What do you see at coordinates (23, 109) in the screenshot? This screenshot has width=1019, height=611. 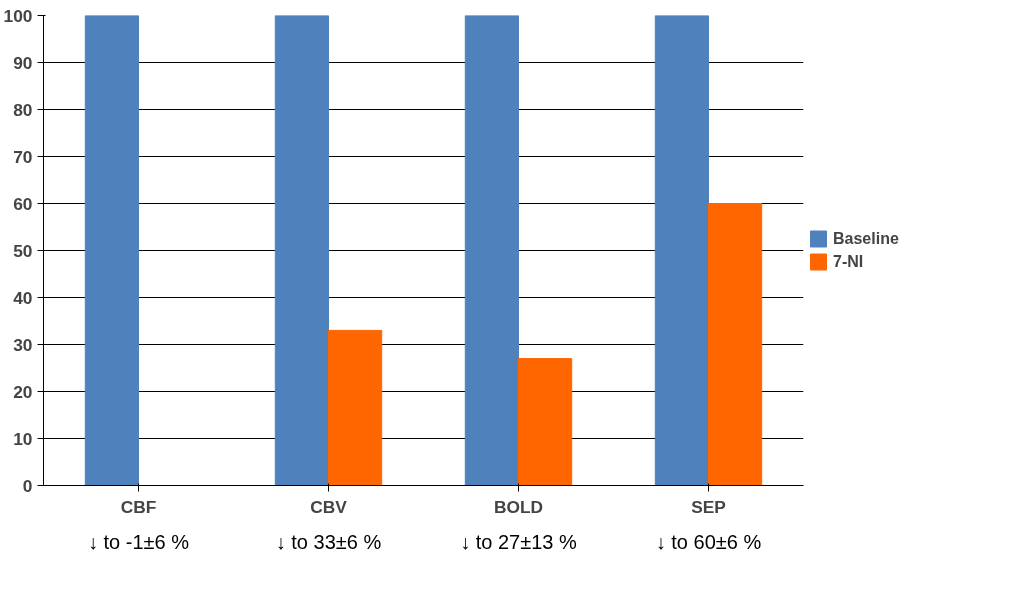 I see `y-tick-label: 80` at bounding box center [23, 109].